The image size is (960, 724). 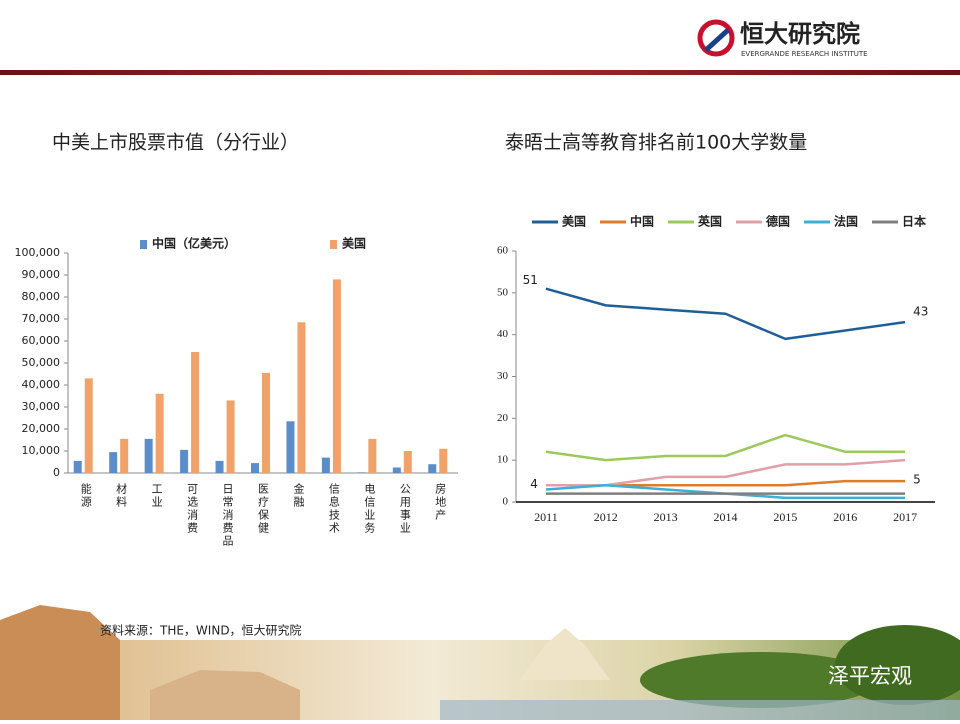 What do you see at coordinates (785, 517) in the screenshot?
I see `x-tick-label: 2015` at bounding box center [785, 517].